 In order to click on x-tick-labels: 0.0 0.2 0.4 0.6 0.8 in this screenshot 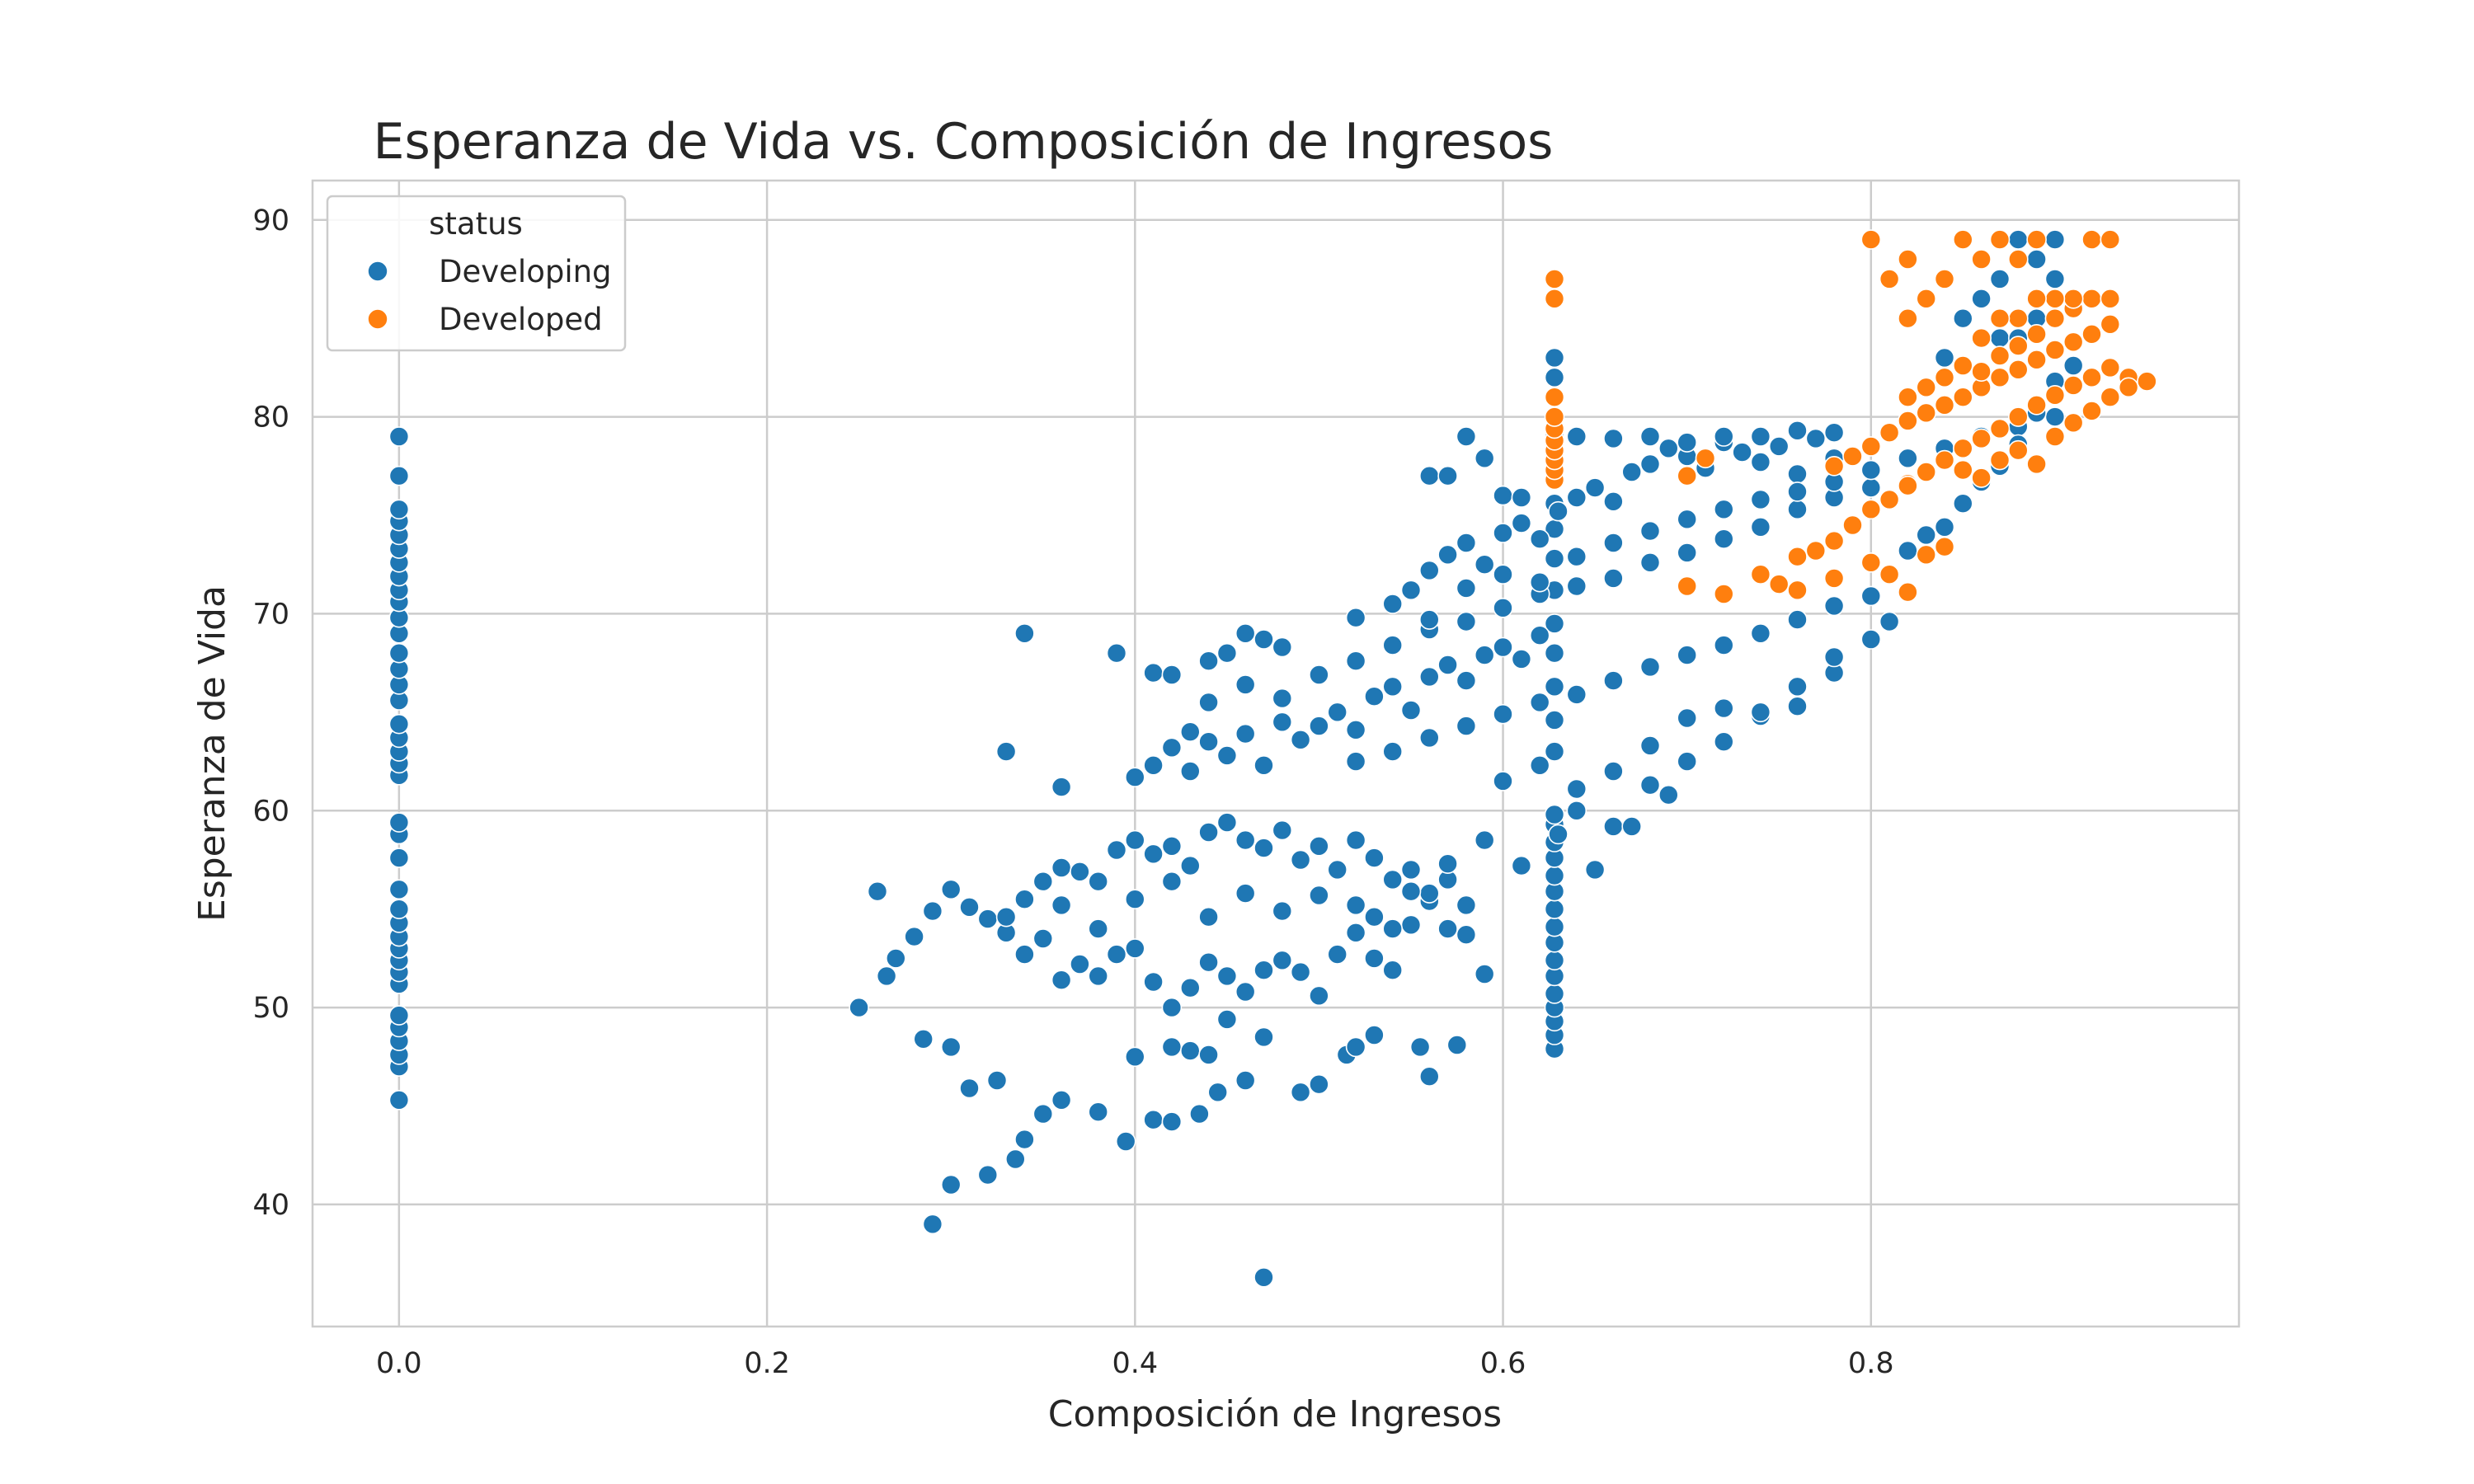, I will do `click(1135, 1363)`.